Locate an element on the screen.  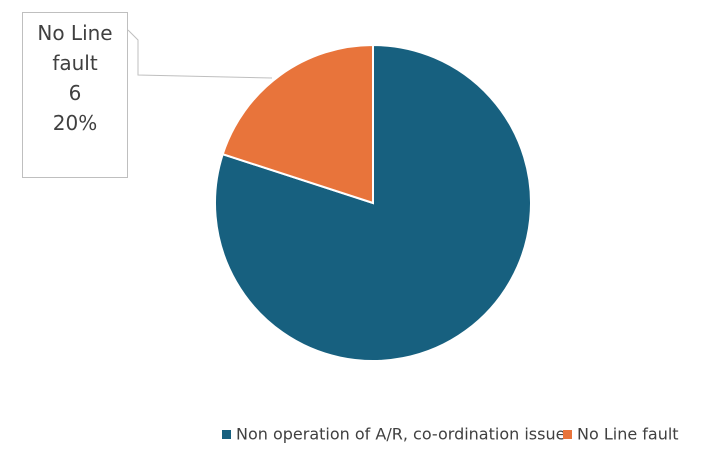
data-callout: No Line fault 6 20% is located at coordinates (75, 95).